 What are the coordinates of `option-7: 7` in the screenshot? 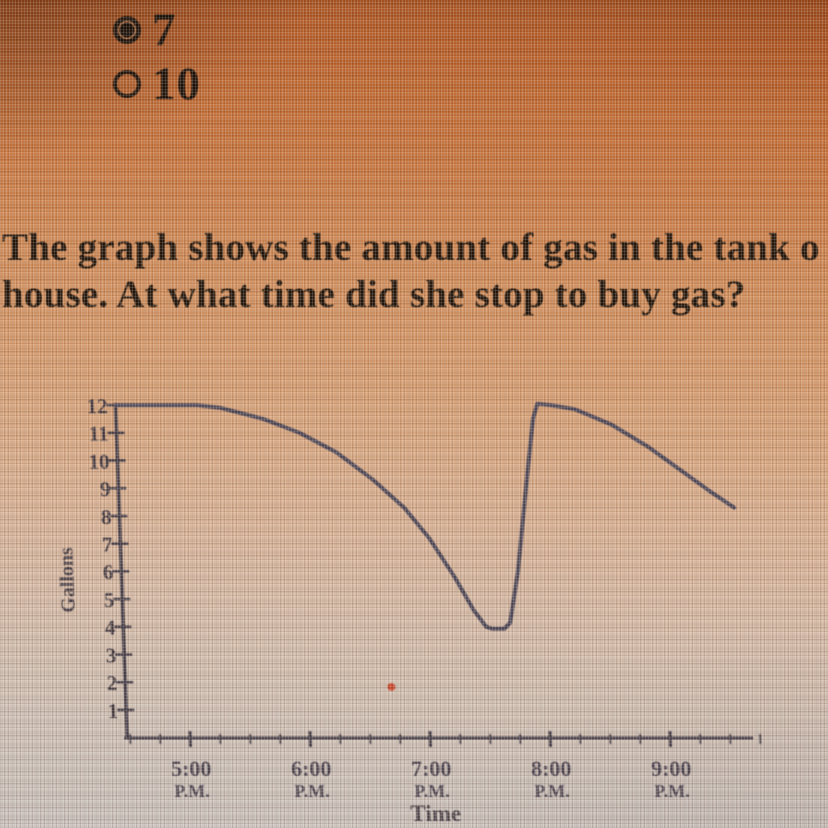 It's located at (157, 29).